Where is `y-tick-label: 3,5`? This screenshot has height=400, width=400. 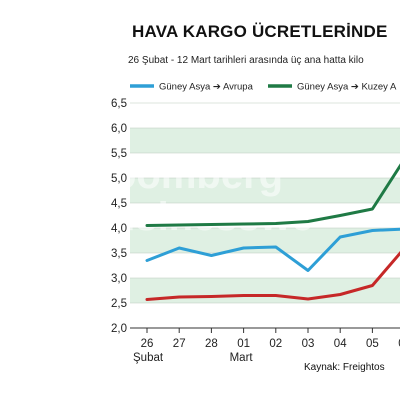 y-tick-label: 3,5 is located at coordinates (119, 254).